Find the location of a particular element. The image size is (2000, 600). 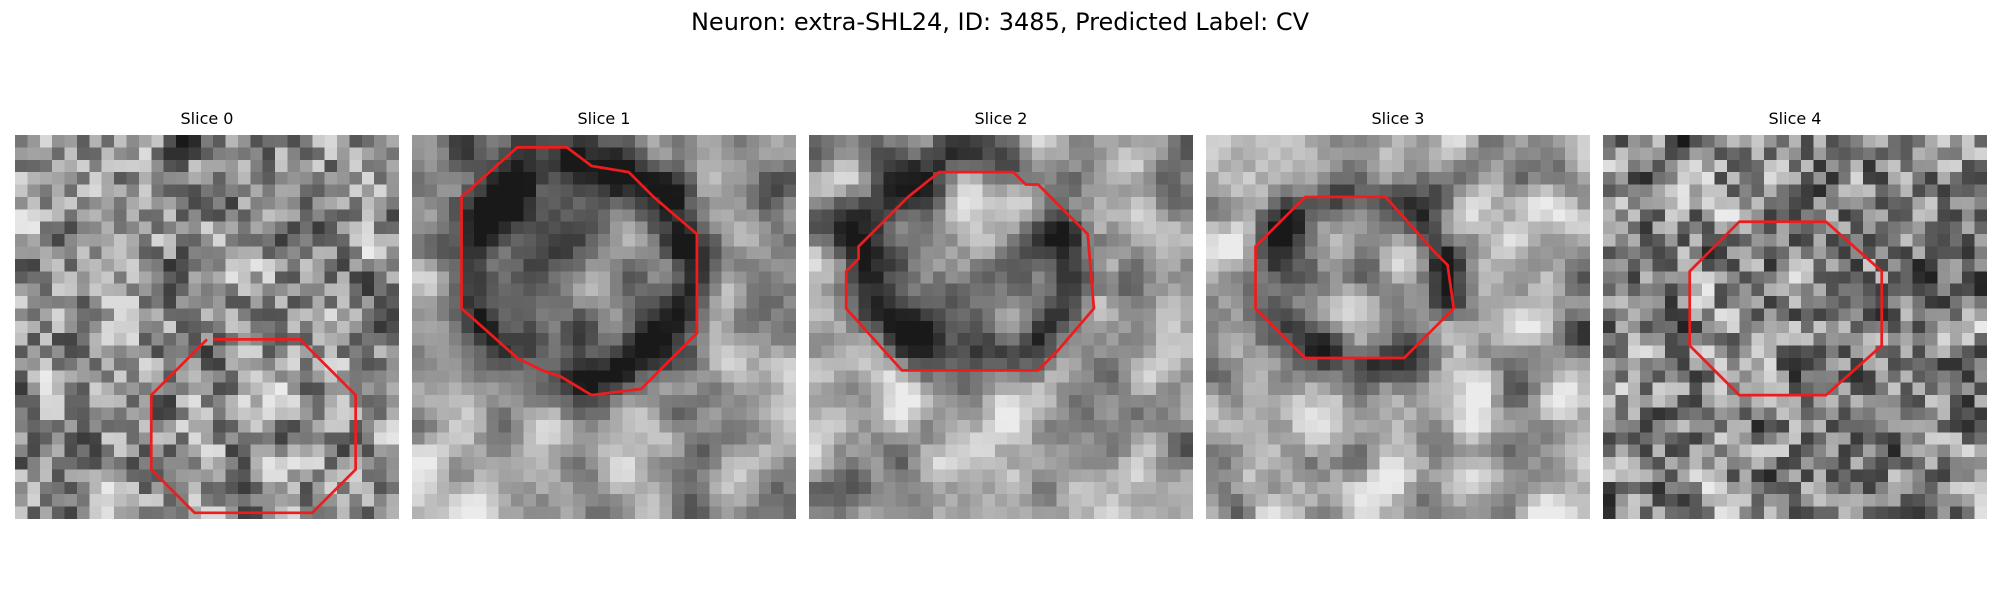

slice-panel-2: Slice 2 is located at coordinates (1001, 314).